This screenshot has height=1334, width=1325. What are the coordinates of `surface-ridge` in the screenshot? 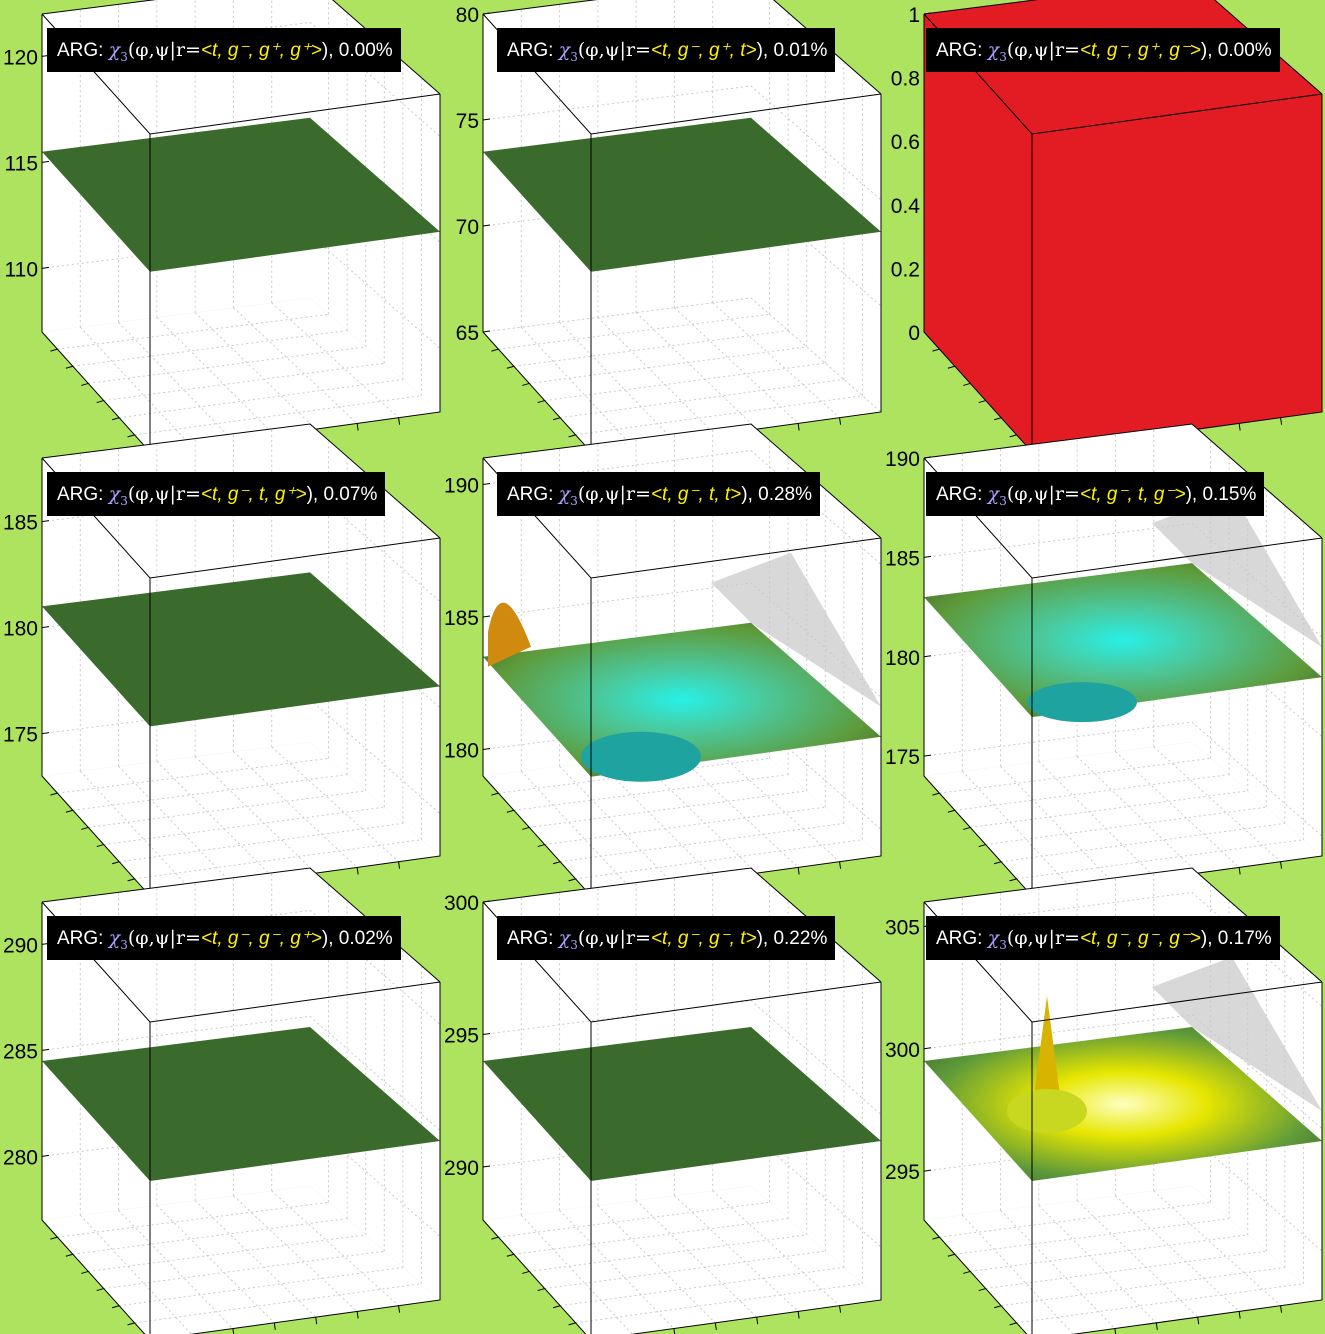 It's located at (509, 634).